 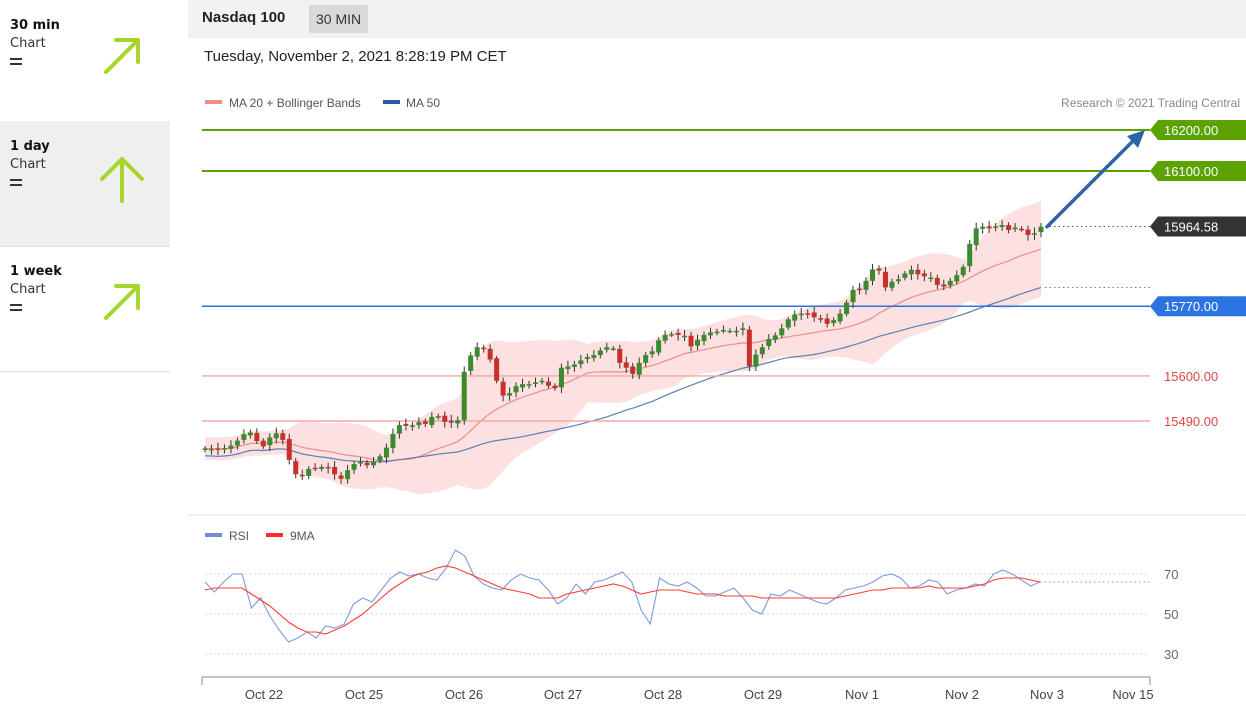 I want to click on level-label-support: 15490.00, so click(x=1191, y=421).